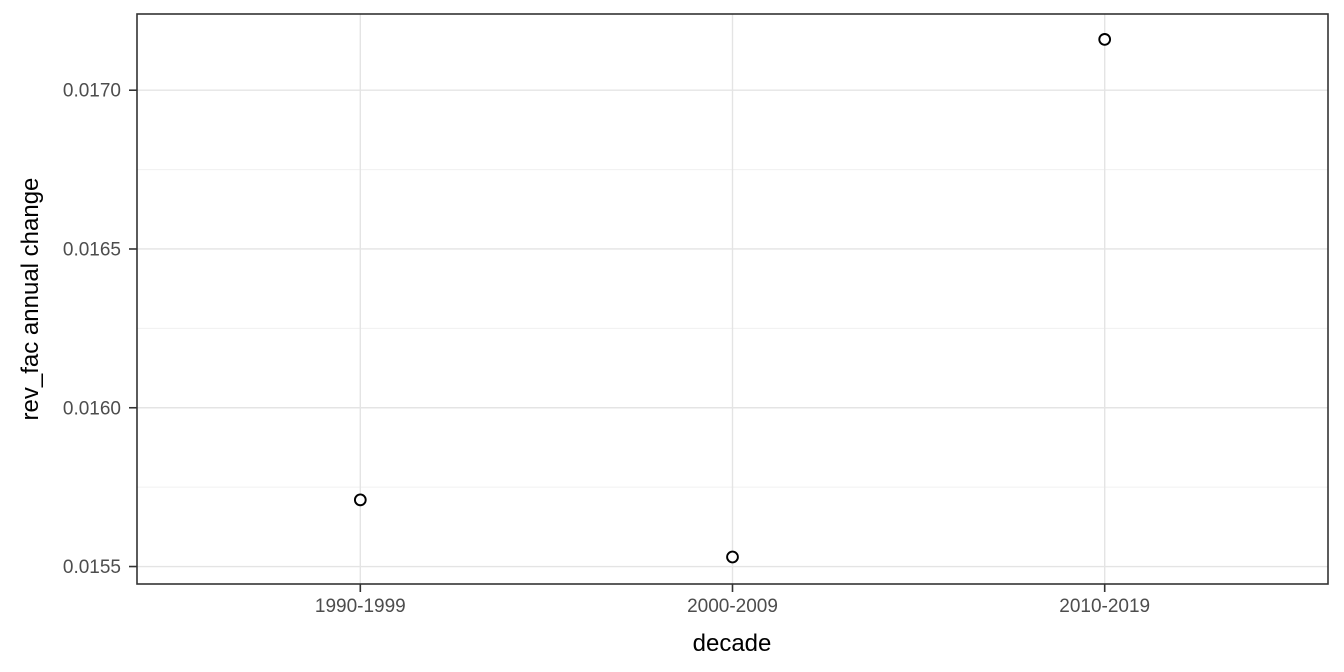 The height and width of the screenshot is (672, 1344). I want to click on y-axis-title: rev_fac annual change, so click(30, 299).